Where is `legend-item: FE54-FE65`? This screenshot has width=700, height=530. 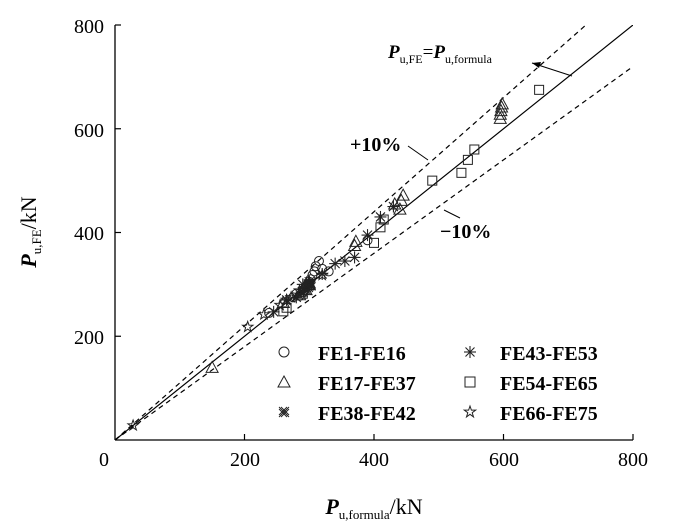
legend-item: FE54-FE65 is located at coordinates (531, 384).